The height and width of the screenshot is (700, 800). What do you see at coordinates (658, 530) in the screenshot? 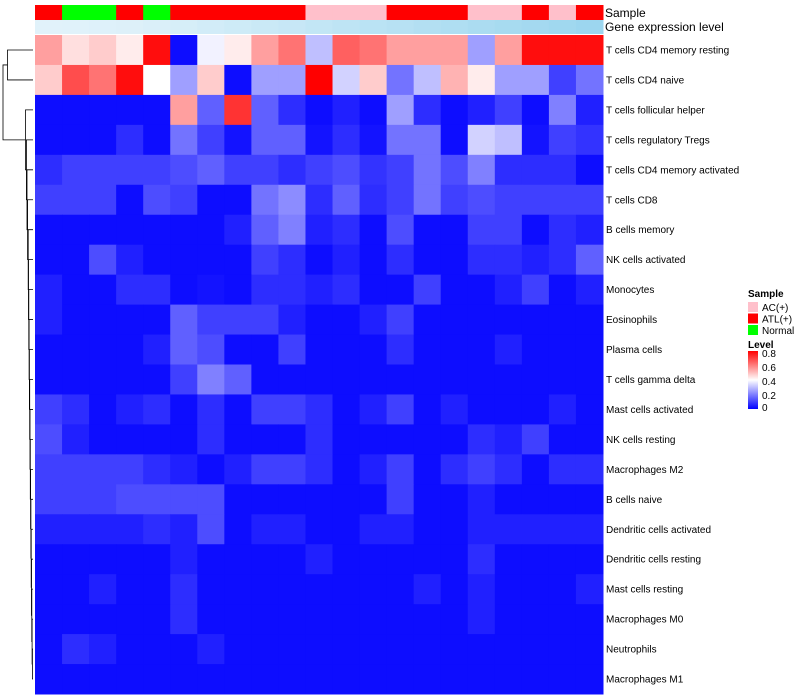
I see `row-label: Dendritic cells activated` at bounding box center [658, 530].